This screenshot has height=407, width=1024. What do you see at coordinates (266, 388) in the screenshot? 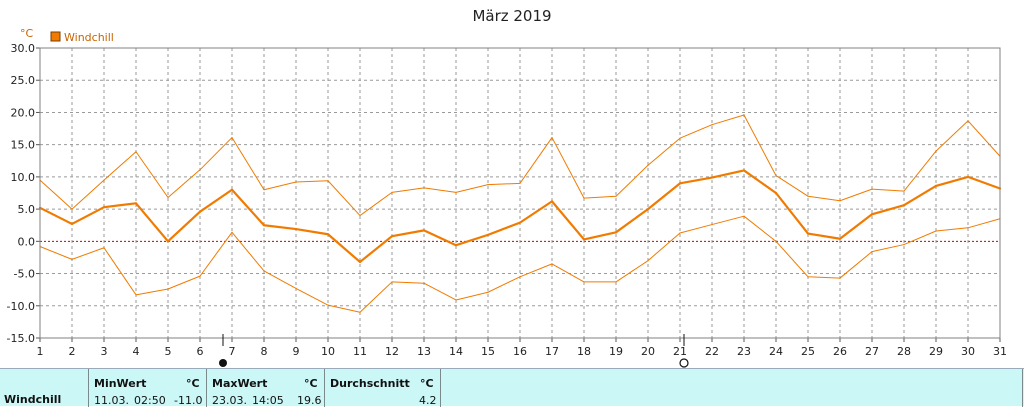
I see `max-cell: MaxWert °C 23.03. 14:05 19.6` at bounding box center [266, 388].